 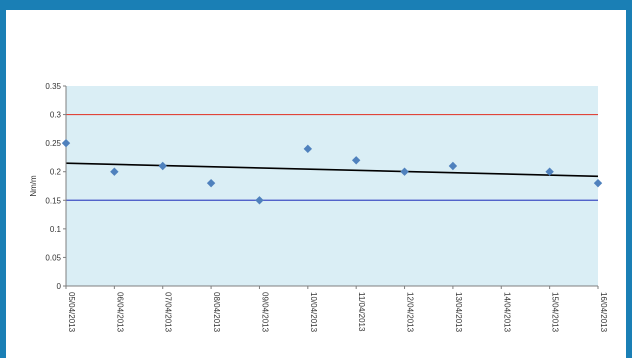 I want to click on y-tick-label: 0.35, so click(x=53, y=86).